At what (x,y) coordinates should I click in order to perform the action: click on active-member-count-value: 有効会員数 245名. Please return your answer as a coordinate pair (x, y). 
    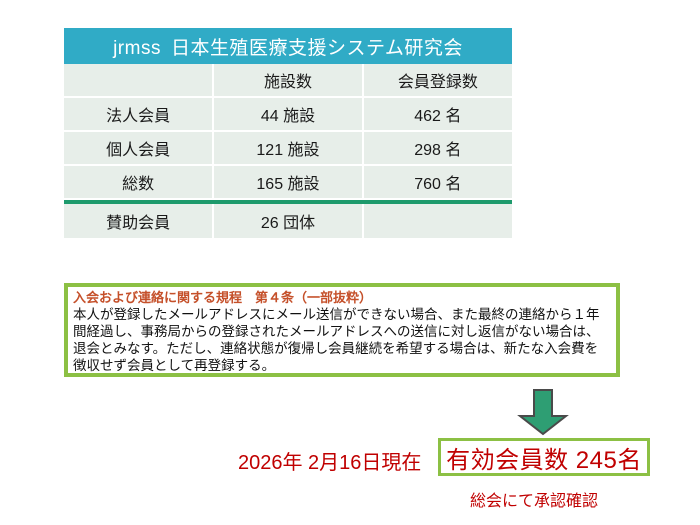
    Looking at the image, I should click on (544, 460).